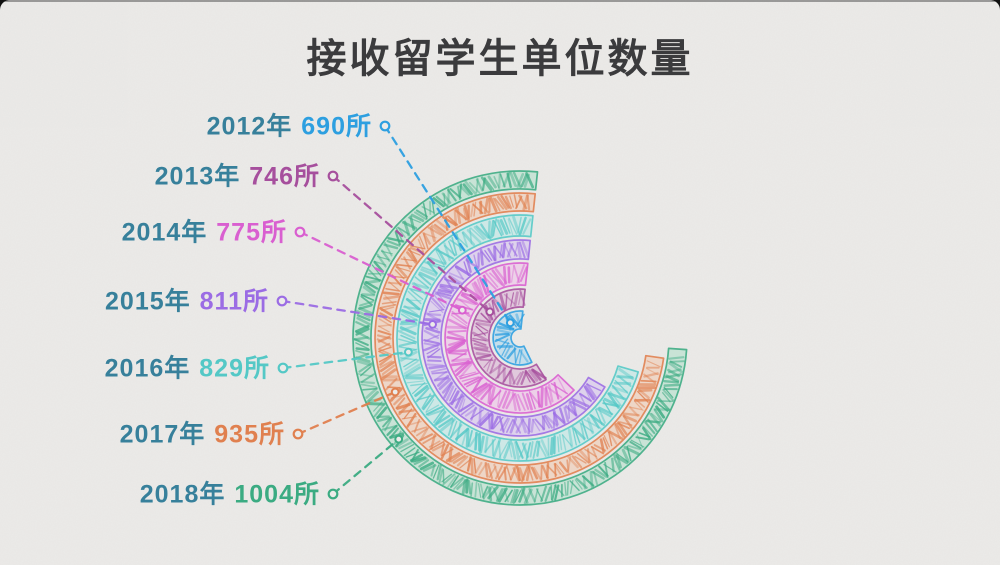 The image size is (1000, 565). What do you see at coordinates (234, 301) in the screenshot?
I see `value-label-2015: 811所` at bounding box center [234, 301].